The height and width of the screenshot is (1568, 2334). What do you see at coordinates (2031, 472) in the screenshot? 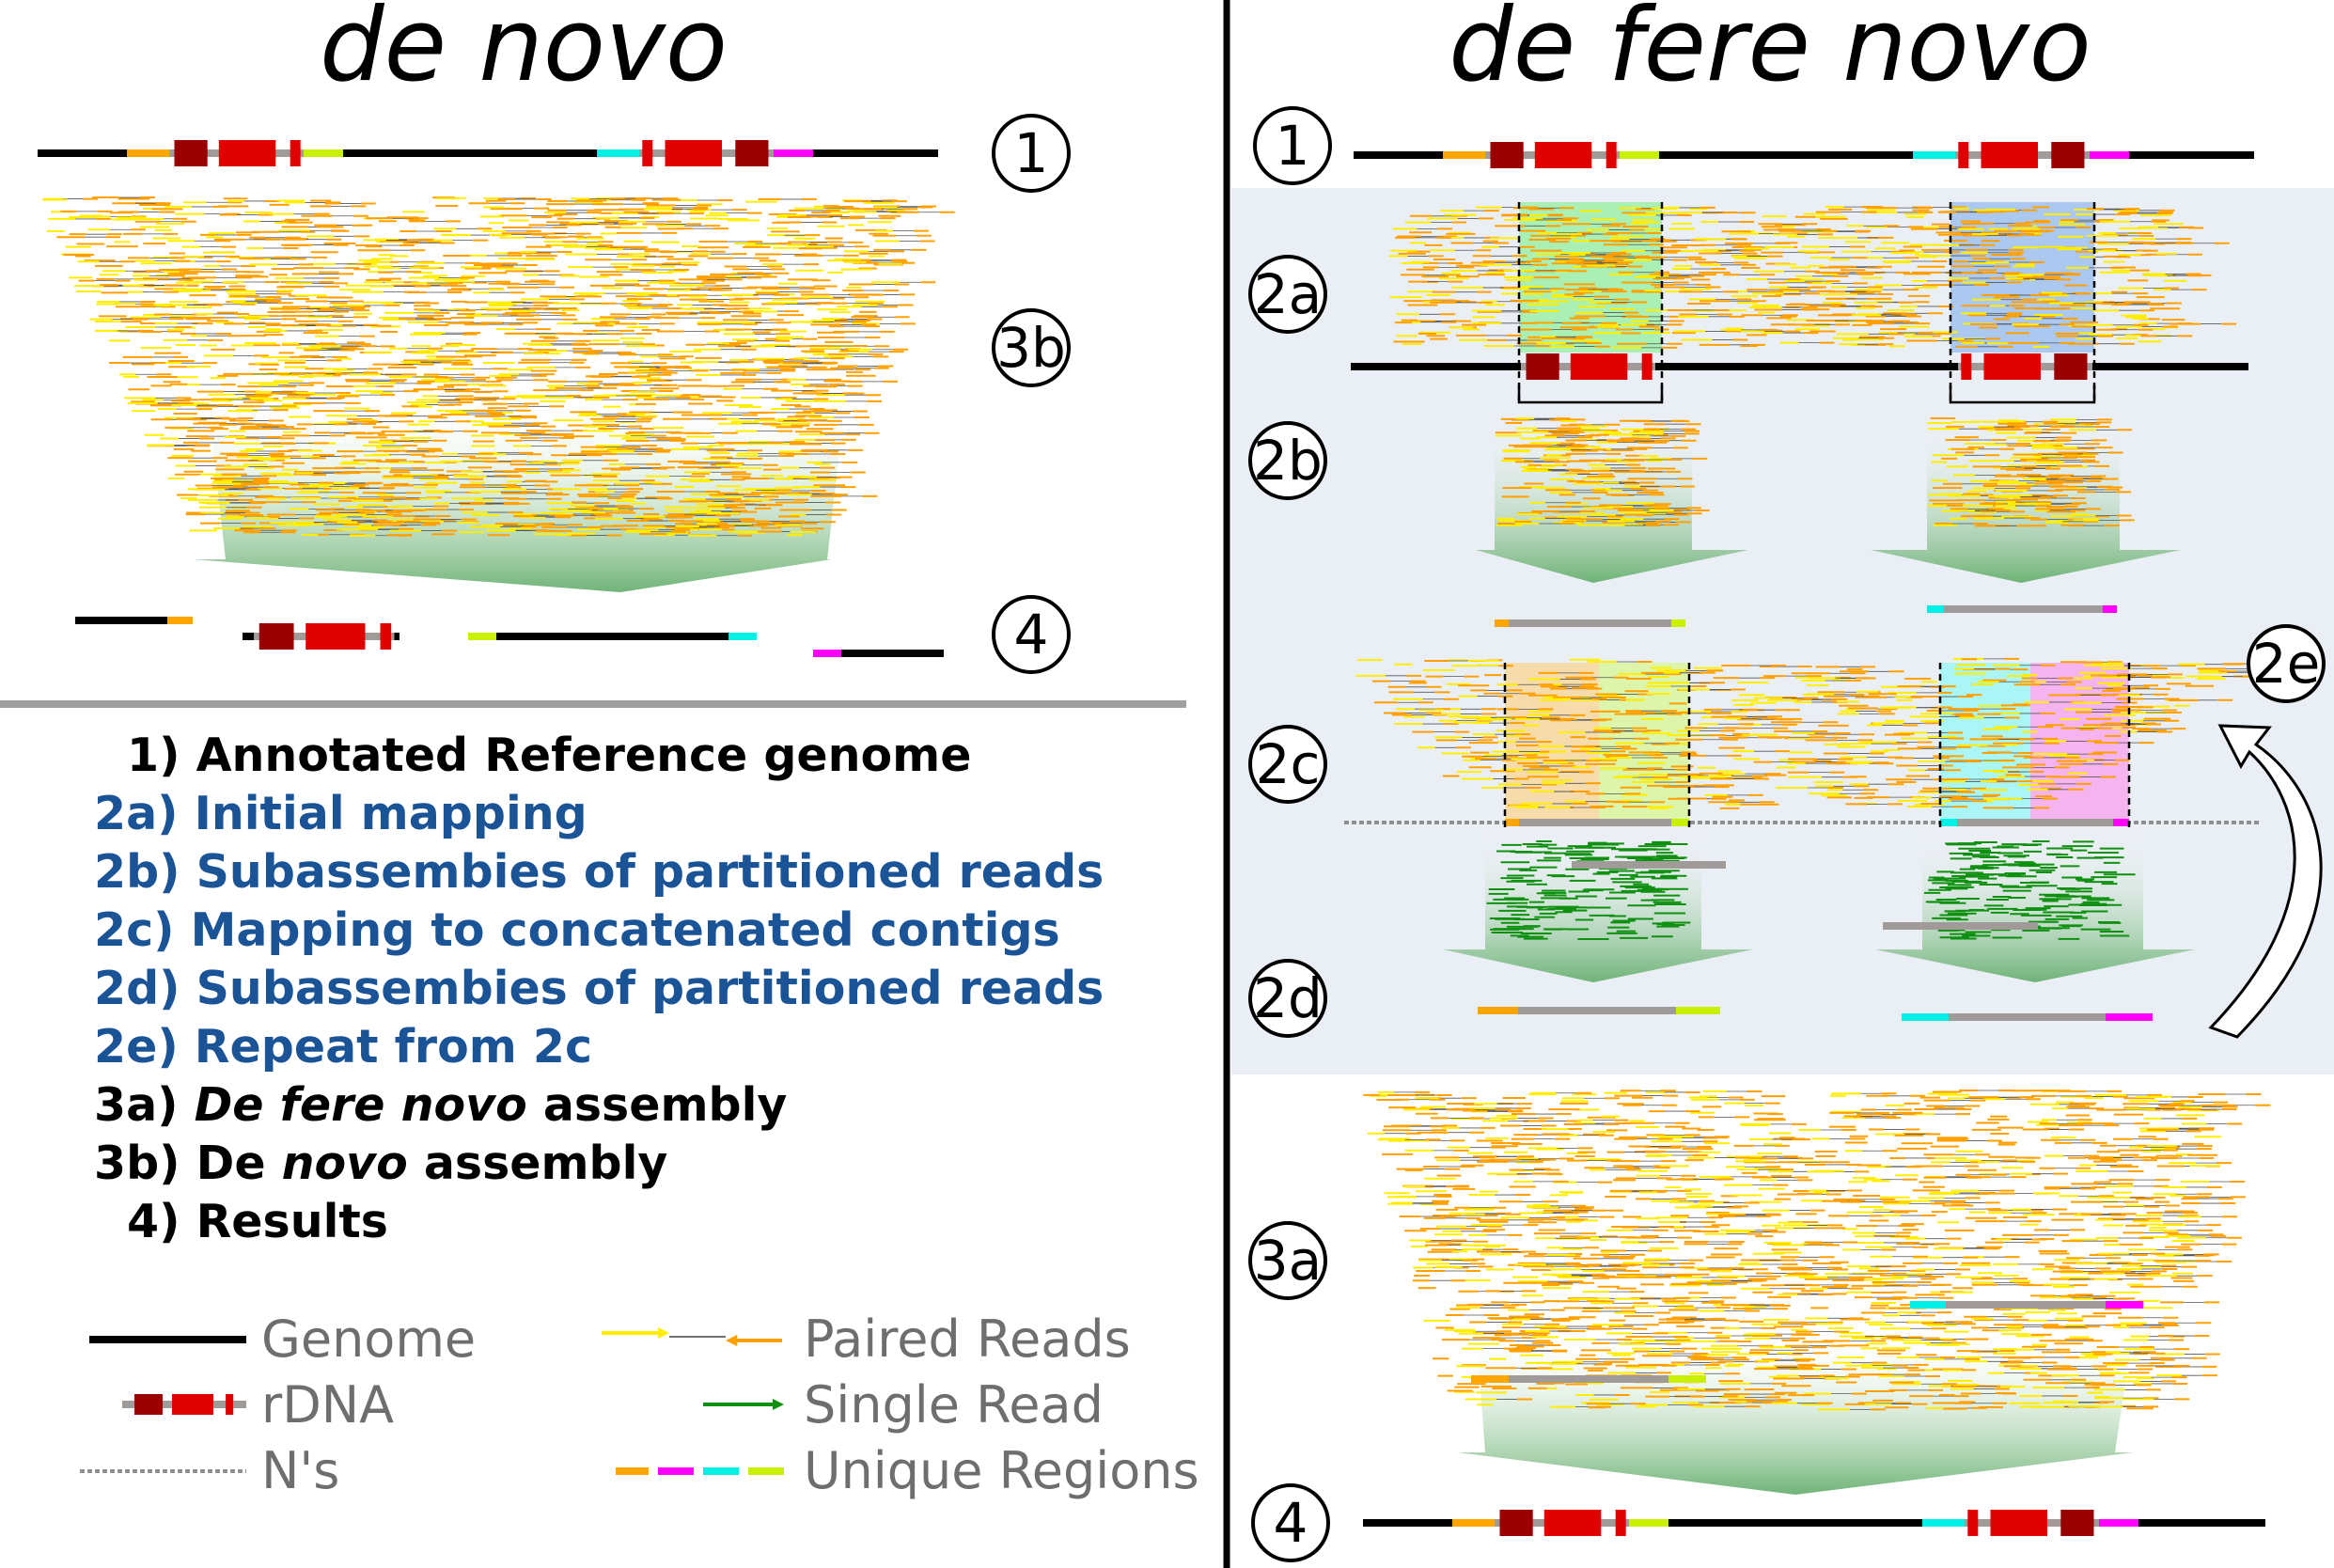
I see `read-cloud-2b-right` at bounding box center [2031, 472].